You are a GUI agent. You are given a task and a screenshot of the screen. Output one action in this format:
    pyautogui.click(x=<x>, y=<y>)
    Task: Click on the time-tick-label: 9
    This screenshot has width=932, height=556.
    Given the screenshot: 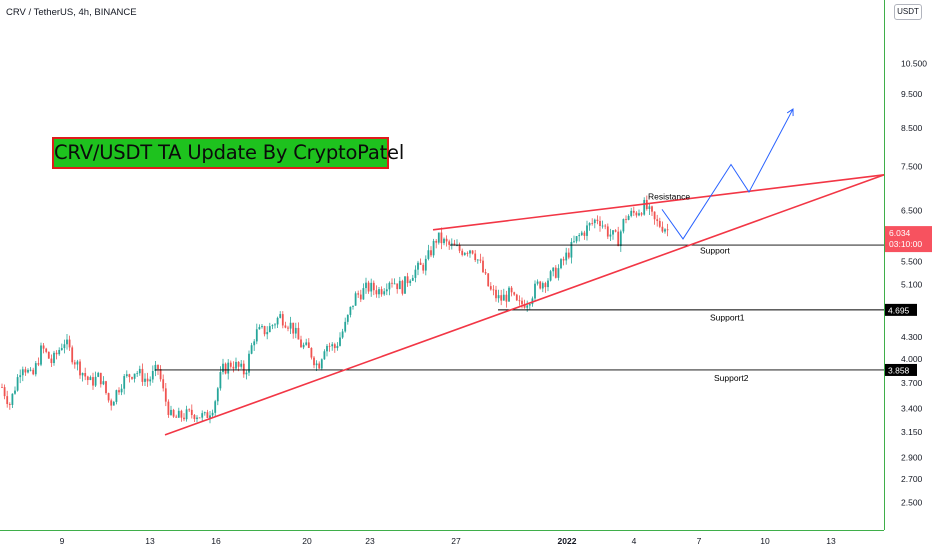 What is the action you would take?
    pyautogui.click(x=62, y=541)
    